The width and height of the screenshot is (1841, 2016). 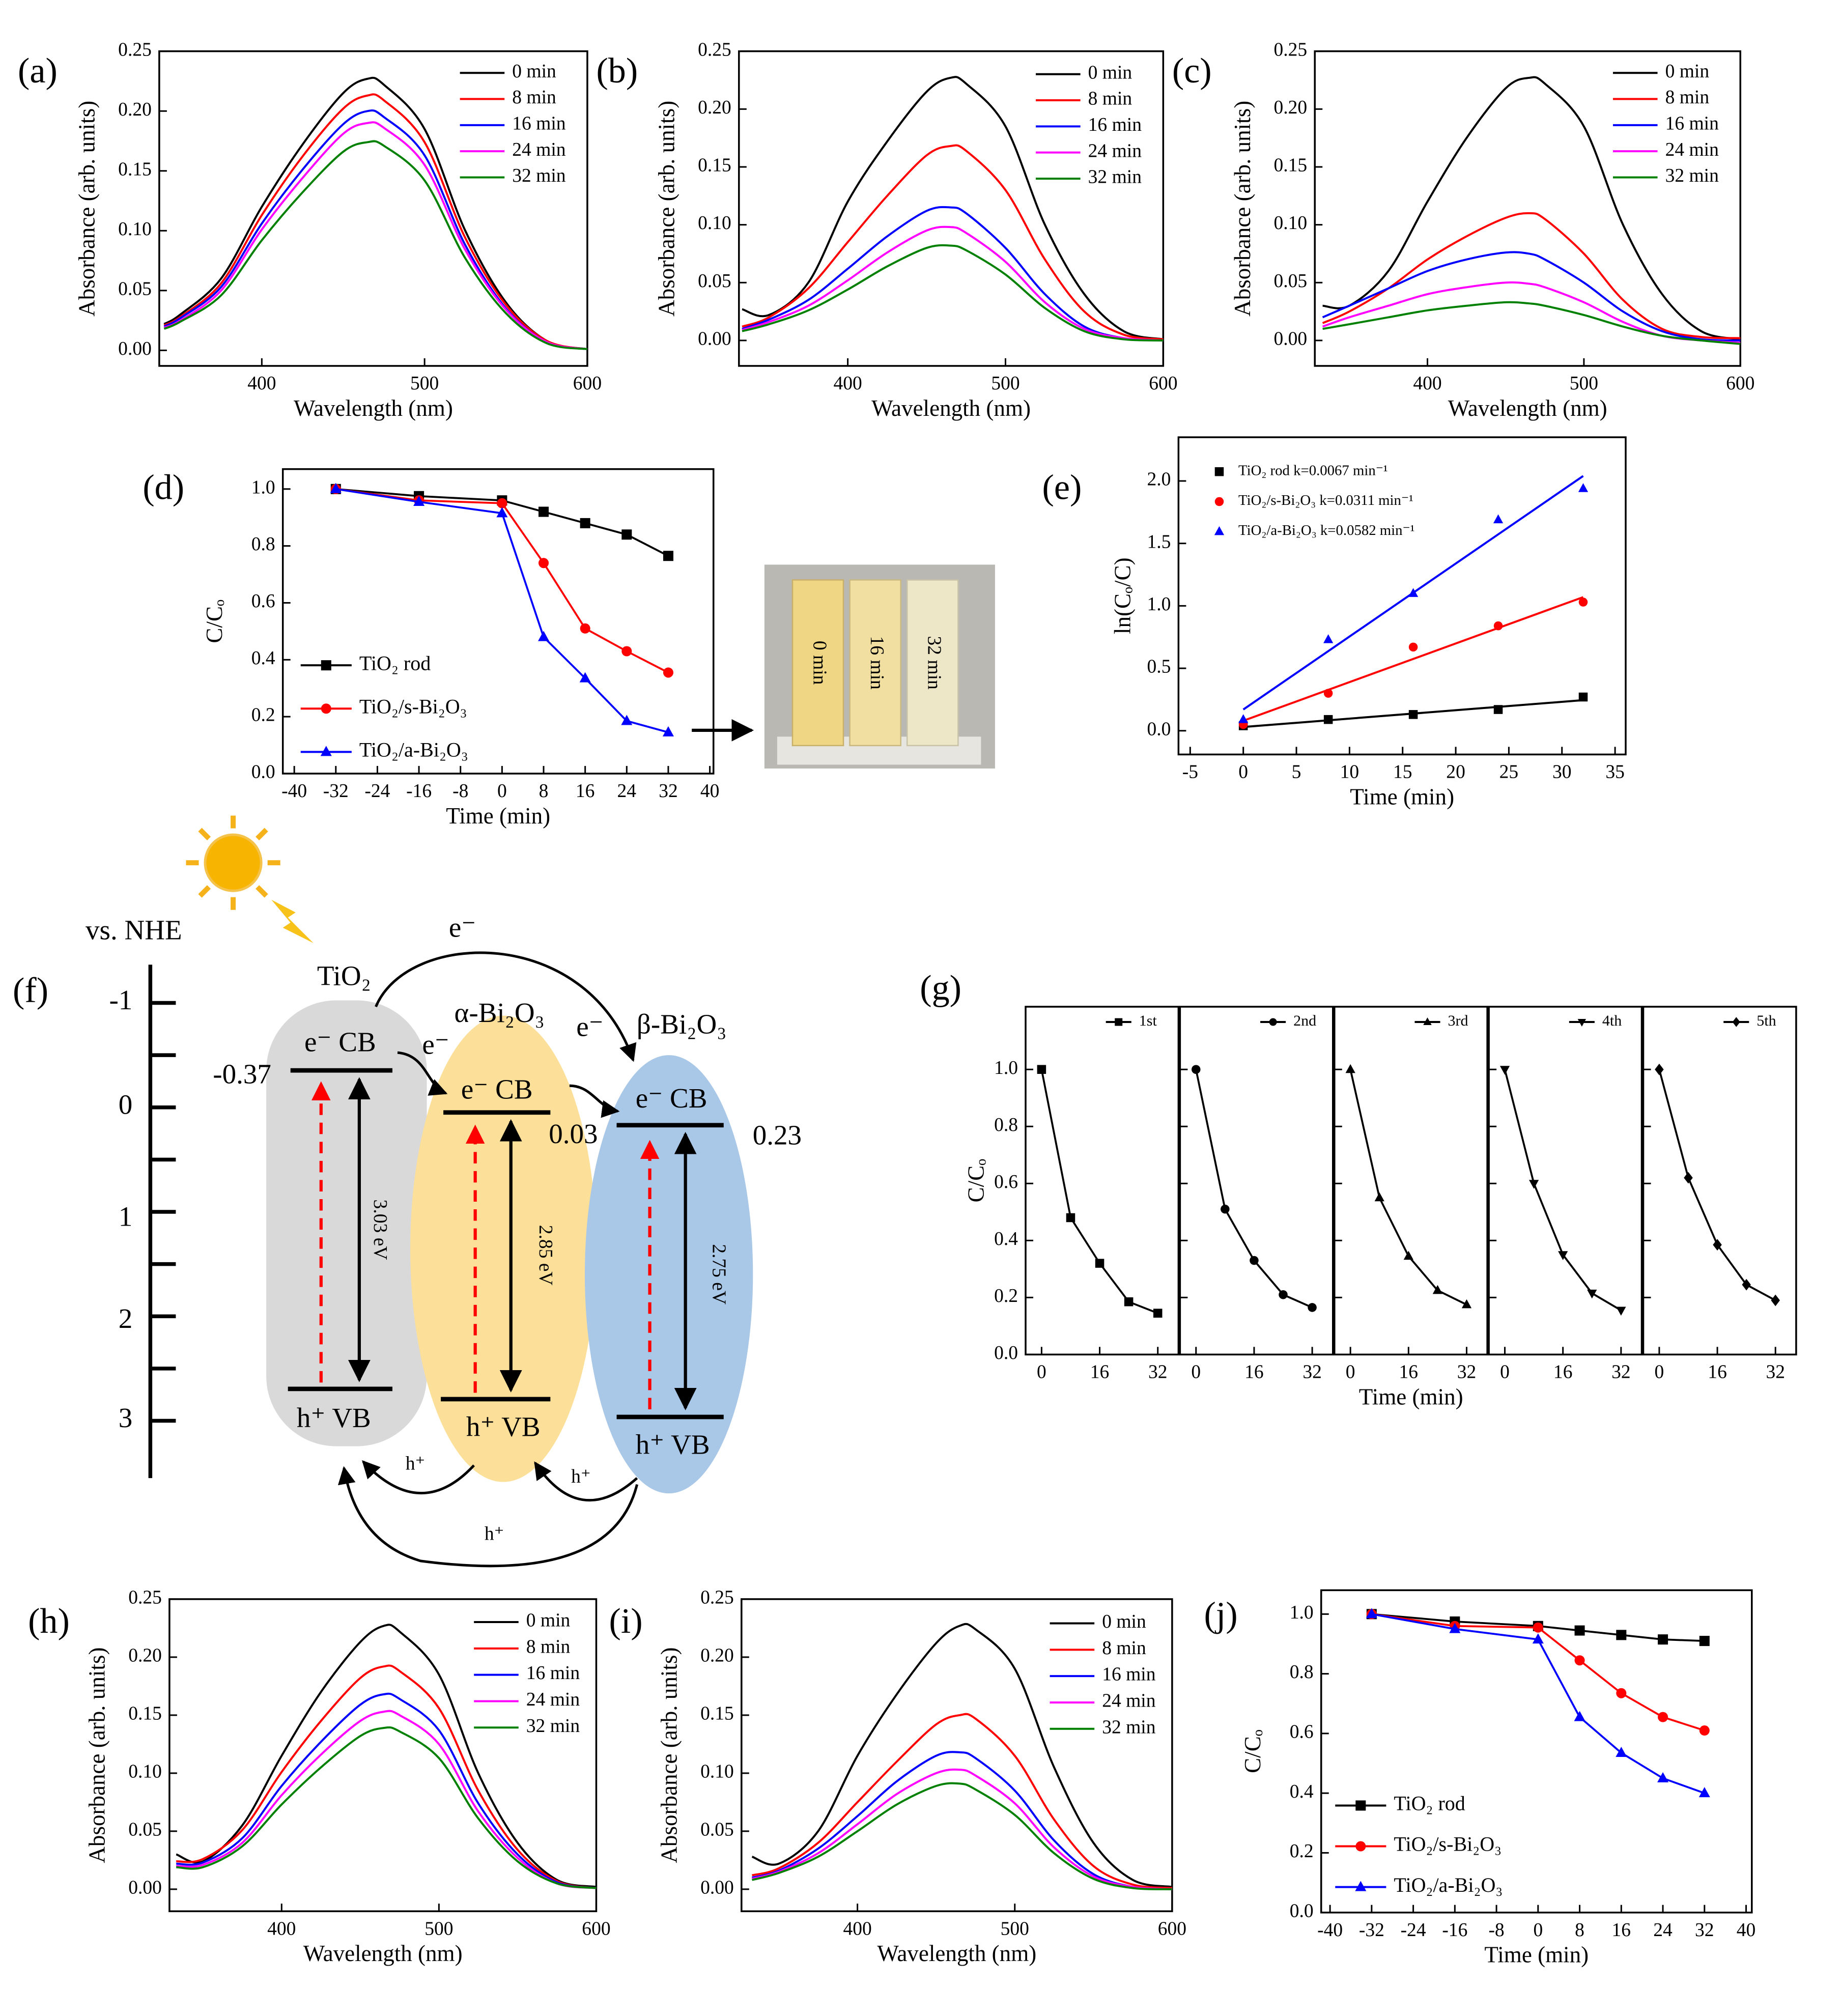 What do you see at coordinates (581, 1476) in the screenshot?
I see `transfer-label: h⁺` at bounding box center [581, 1476].